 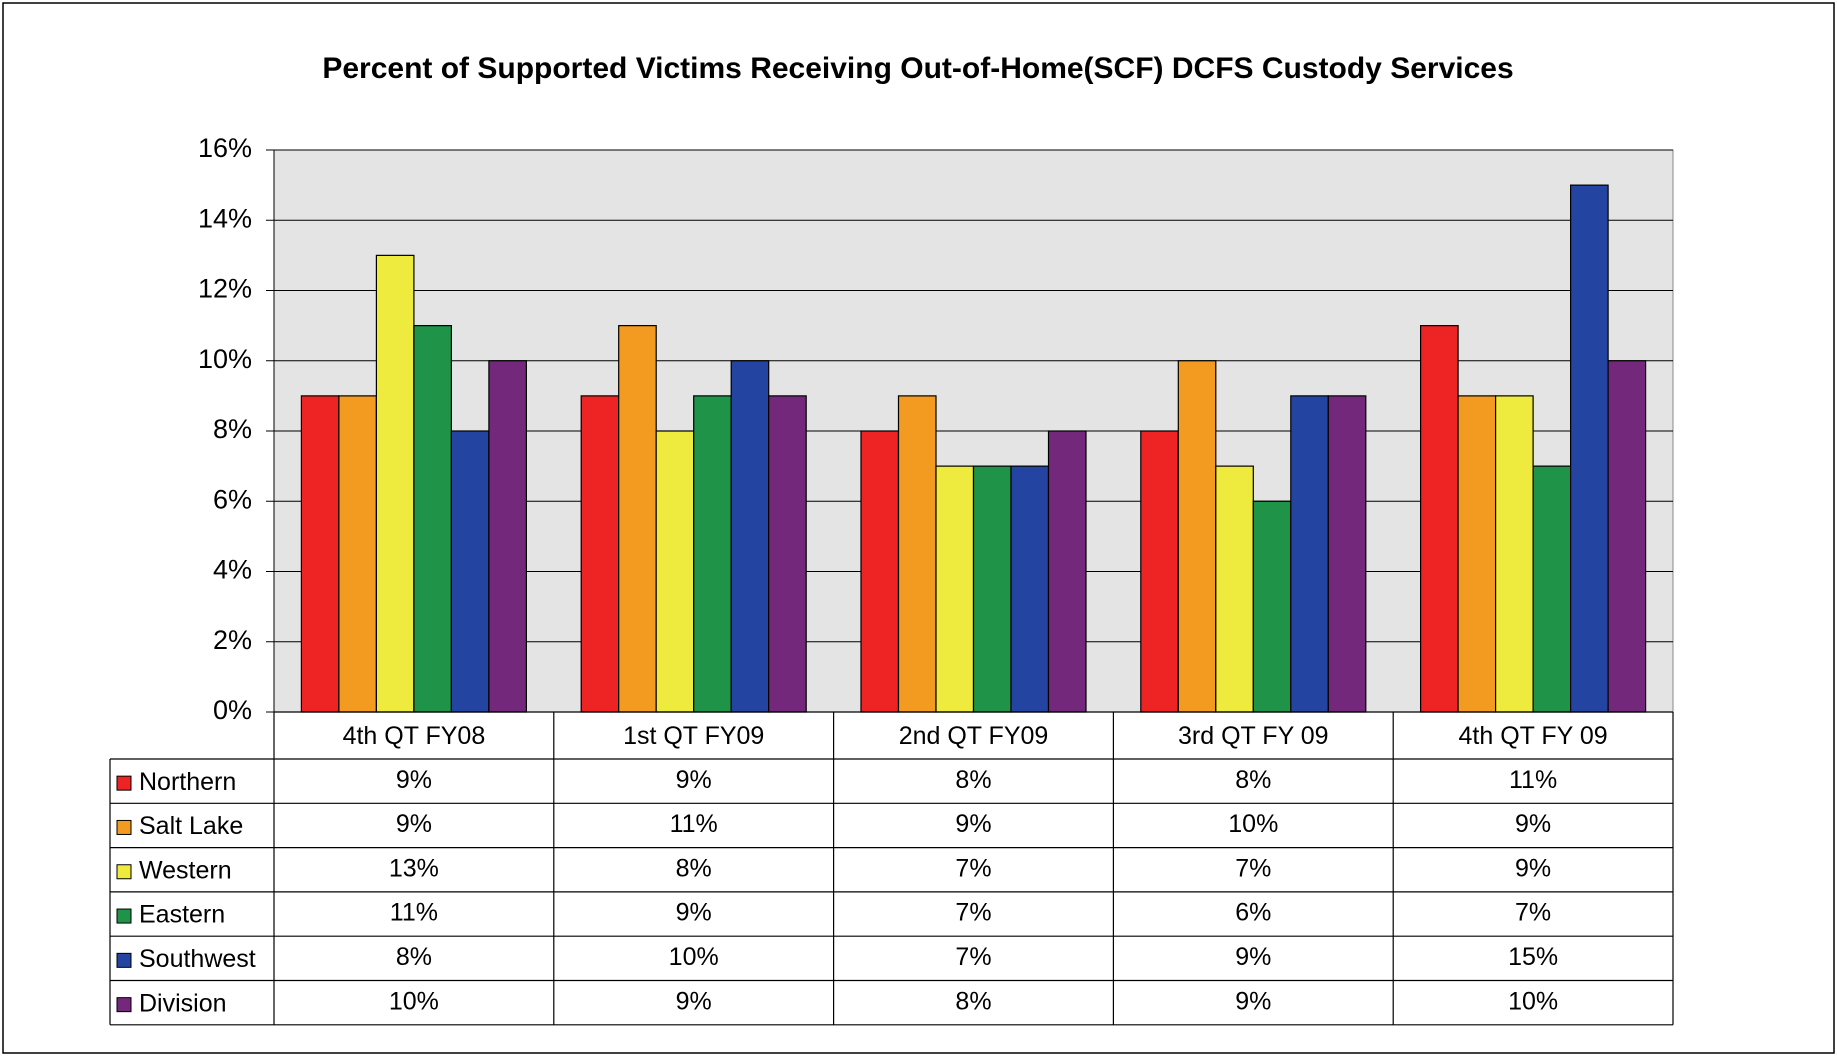 I want to click on legend-label: Eastern, so click(x=182, y=915).